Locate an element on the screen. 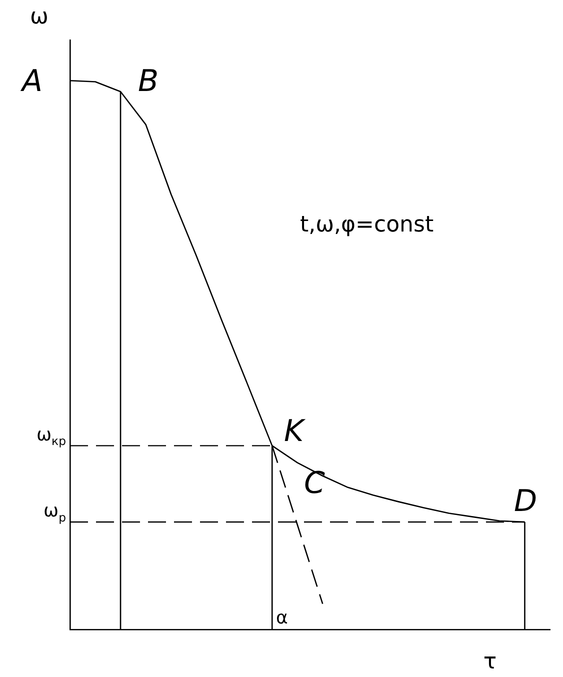 Image resolution: width=563 pixels, height=677 pixels. x-axis-title: τ is located at coordinates (490, 662).